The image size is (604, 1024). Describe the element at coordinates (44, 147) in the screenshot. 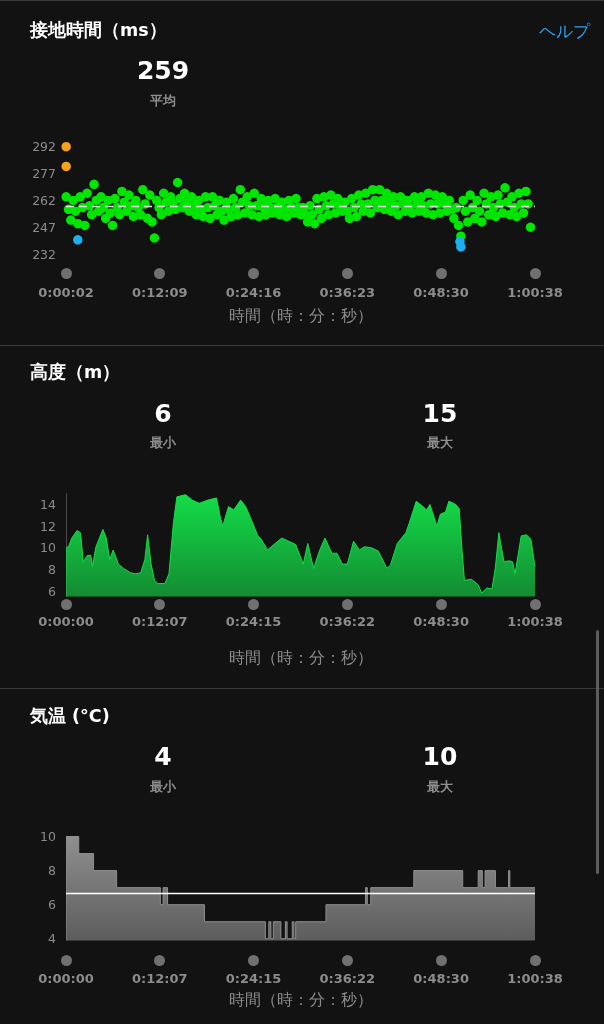

I see `y-tick-label: 292` at that location.